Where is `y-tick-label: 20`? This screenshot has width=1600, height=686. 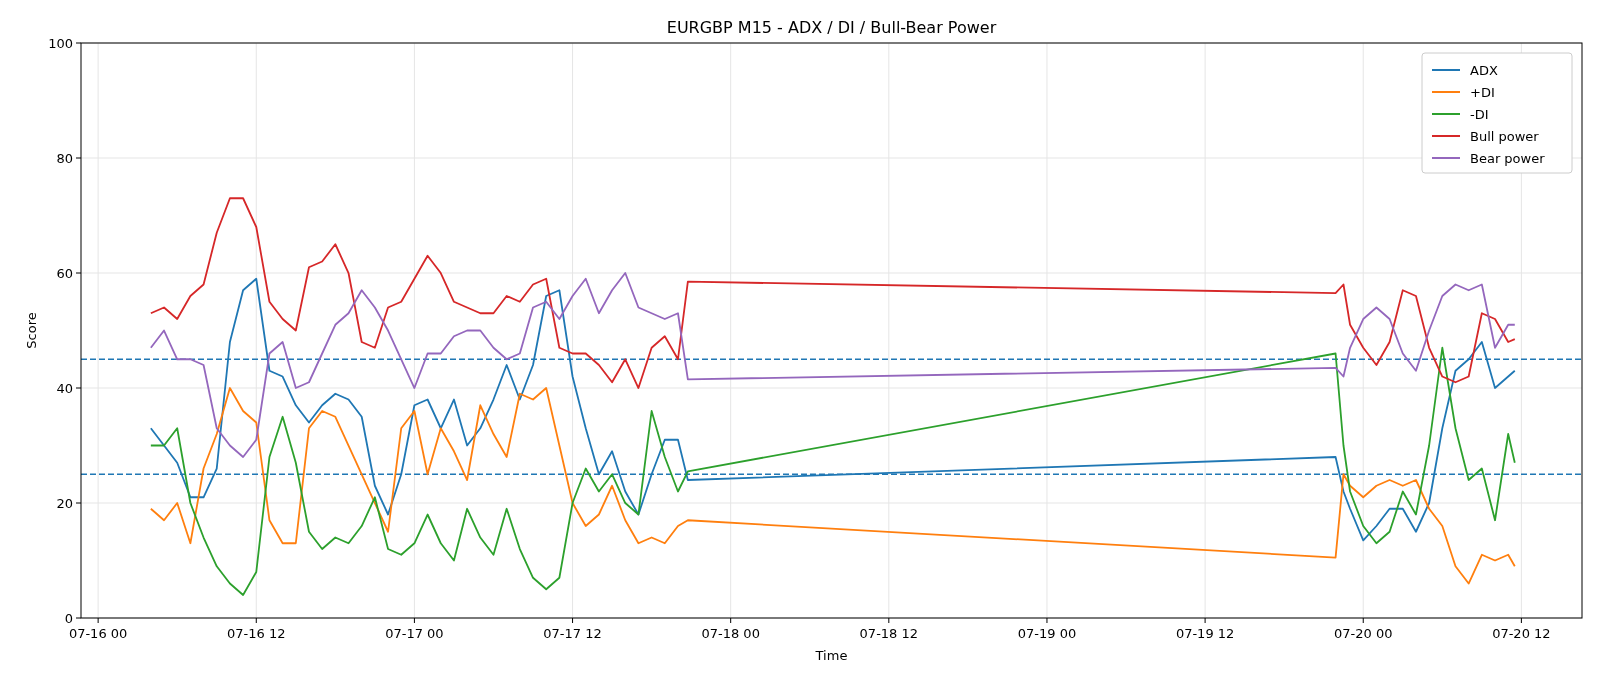 y-tick-label: 20 is located at coordinates (64, 503).